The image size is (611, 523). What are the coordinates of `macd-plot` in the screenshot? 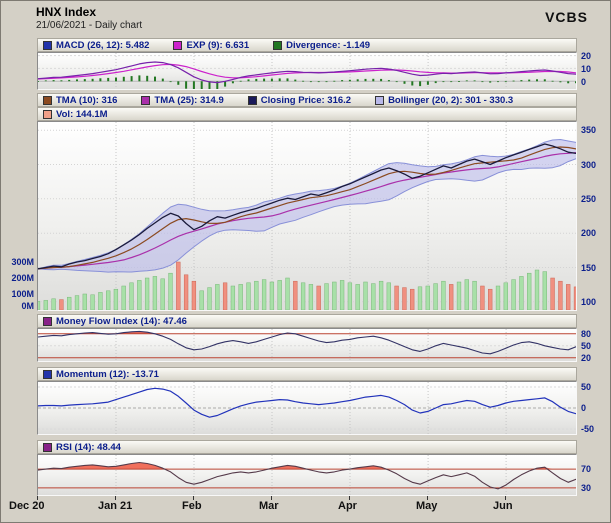 It's located at (307, 71).